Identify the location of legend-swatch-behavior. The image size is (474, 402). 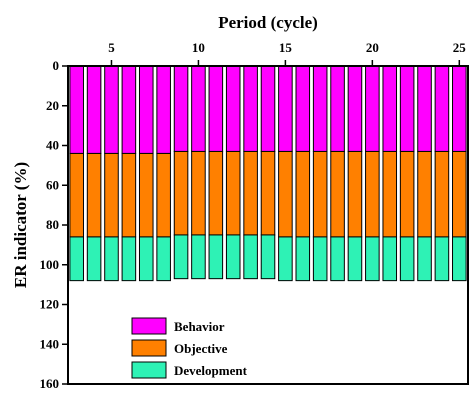
(149, 326).